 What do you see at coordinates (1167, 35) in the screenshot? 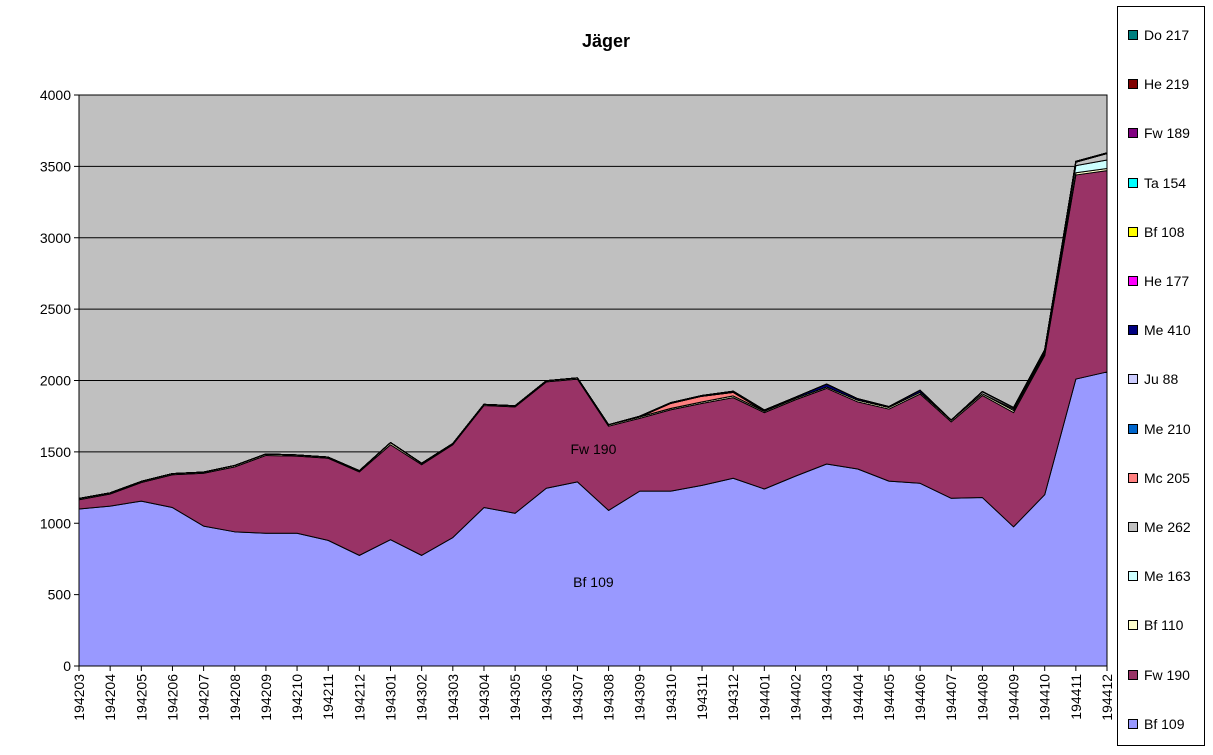
I see `legend-label: Do 217` at bounding box center [1167, 35].